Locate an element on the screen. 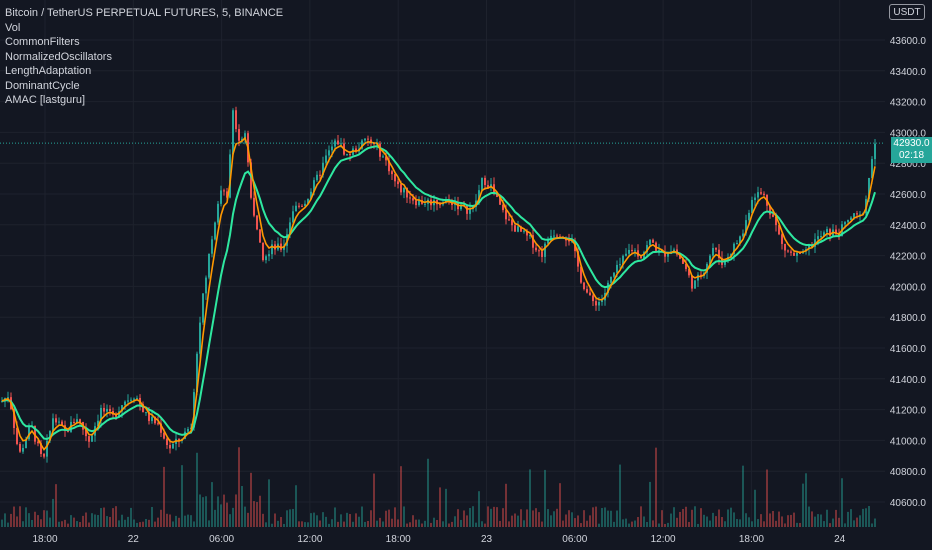 Image resolution: width=932 pixels, height=550 pixels. indicator-normalized-oscillators: NormalizedOscillators is located at coordinates (58, 56).